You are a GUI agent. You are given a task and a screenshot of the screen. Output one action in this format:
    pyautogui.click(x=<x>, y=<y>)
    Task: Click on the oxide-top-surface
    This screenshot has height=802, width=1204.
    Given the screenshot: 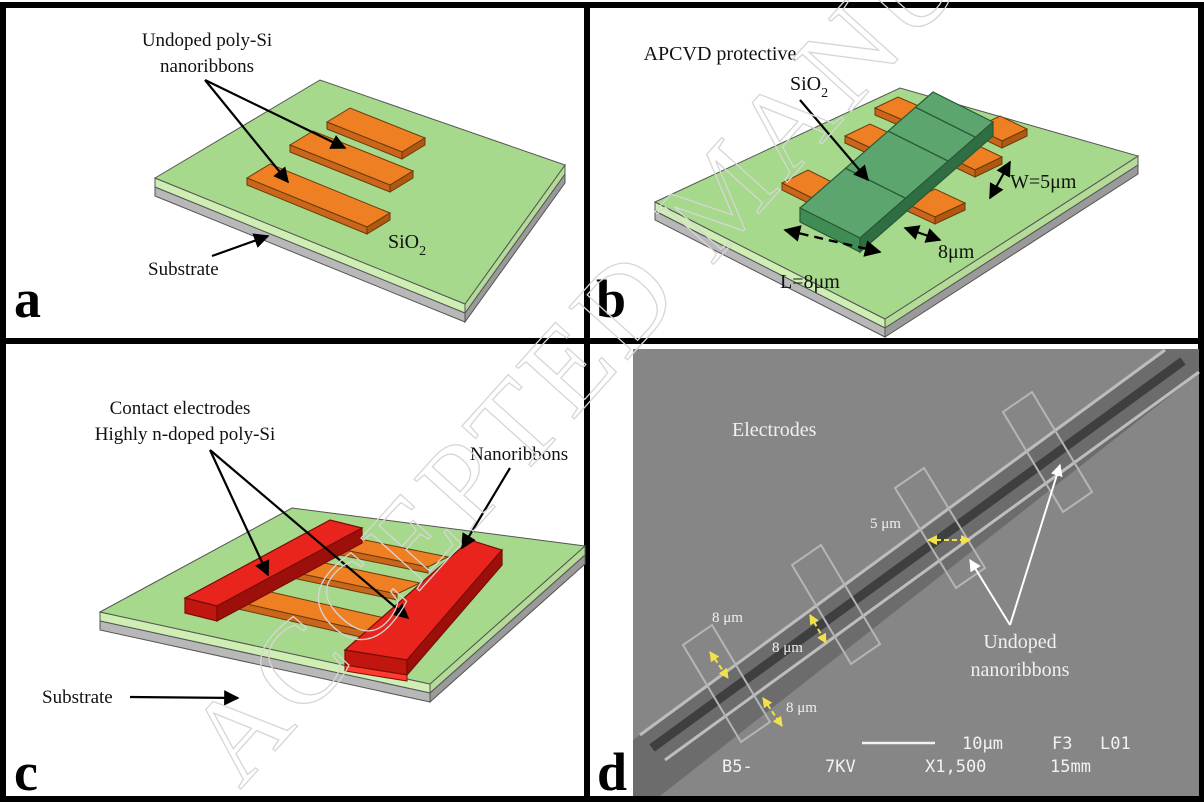 What is the action you would take?
    pyautogui.click(x=359, y=192)
    